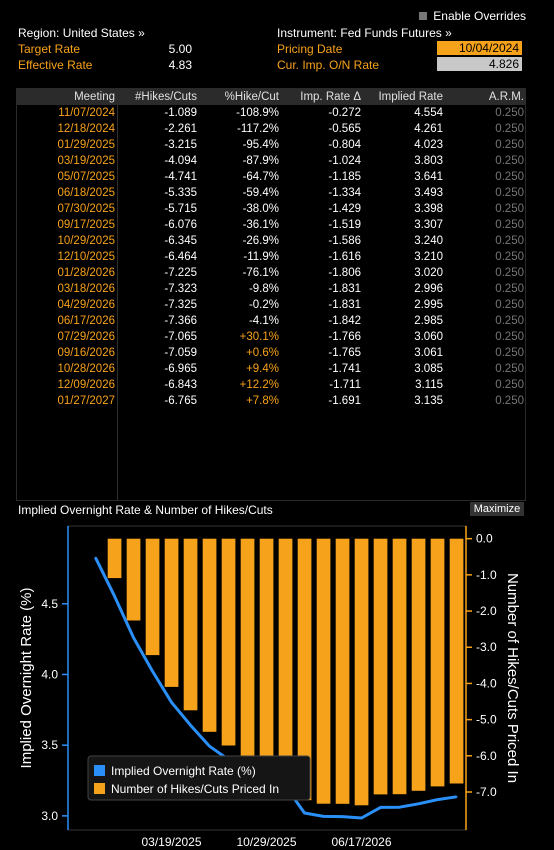  I want to click on table-row: 09/17/2025 -6.076 -36.1% -1.519 3.307 0.250, so click(271, 225).